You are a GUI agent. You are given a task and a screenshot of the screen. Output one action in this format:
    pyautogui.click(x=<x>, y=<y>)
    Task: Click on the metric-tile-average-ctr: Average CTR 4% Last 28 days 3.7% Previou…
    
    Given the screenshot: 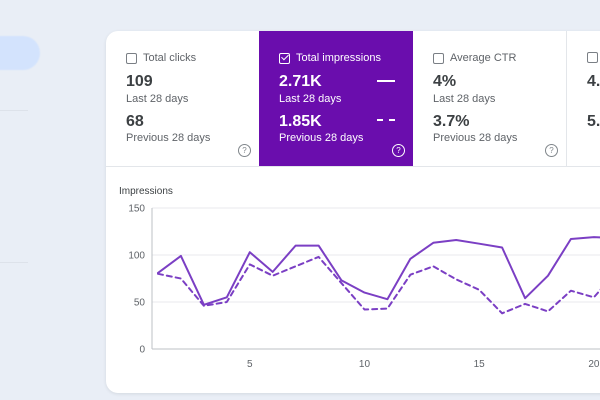 What is the action you would take?
    pyautogui.click(x=489, y=98)
    